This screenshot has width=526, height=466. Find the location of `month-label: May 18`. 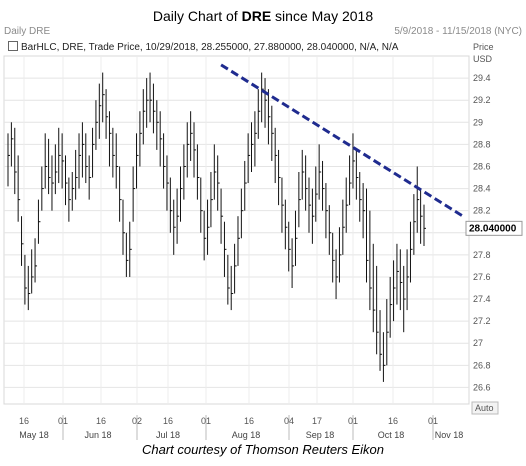

month-label: May 18 is located at coordinates (34, 435).